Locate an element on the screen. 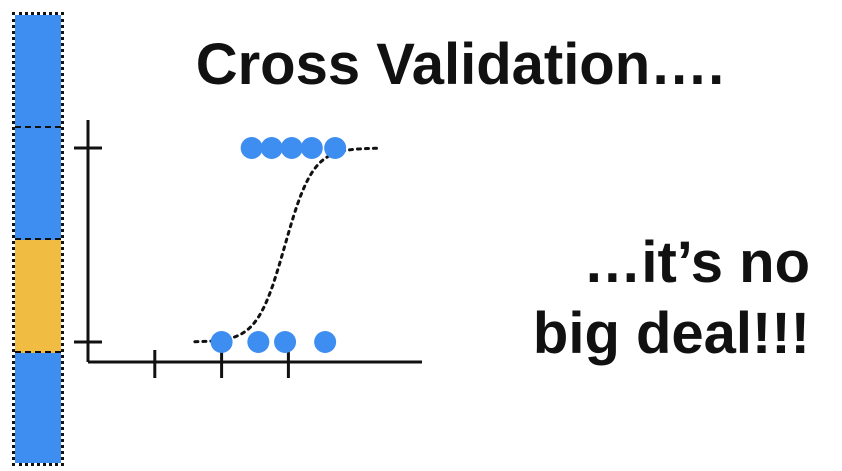 The width and height of the screenshot is (842, 471). cv-block-testing is located at coordinates (38, 296).